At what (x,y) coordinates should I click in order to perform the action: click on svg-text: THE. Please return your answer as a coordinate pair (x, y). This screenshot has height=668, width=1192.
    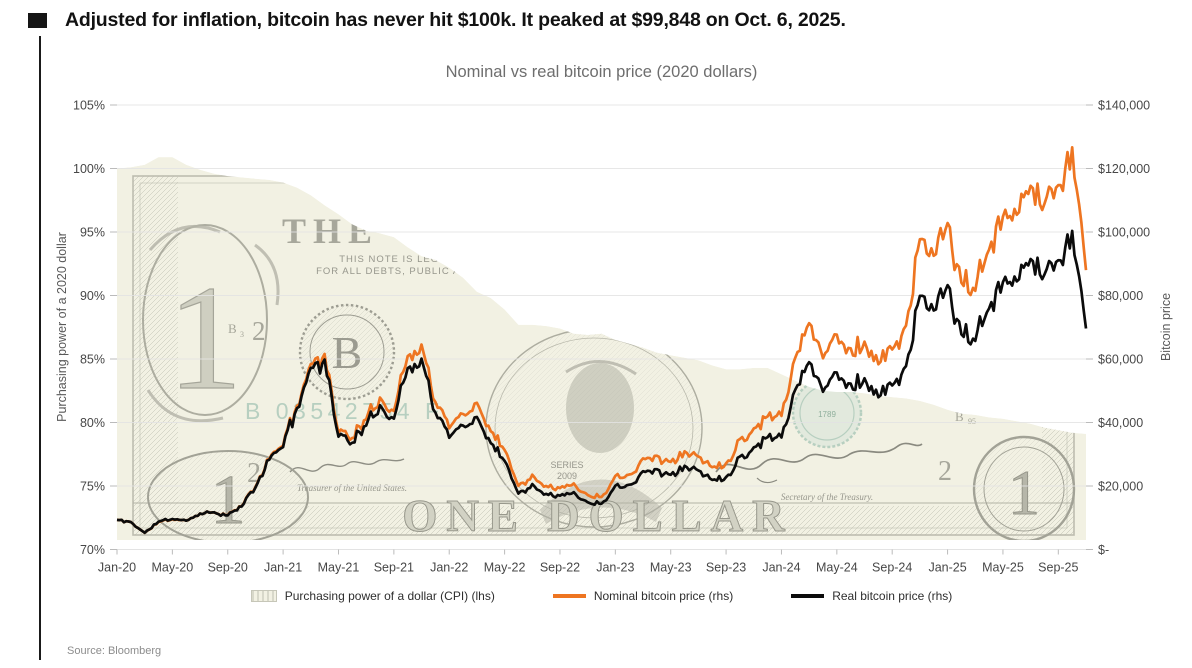
    Looking at the image, I should click on (330, 231).